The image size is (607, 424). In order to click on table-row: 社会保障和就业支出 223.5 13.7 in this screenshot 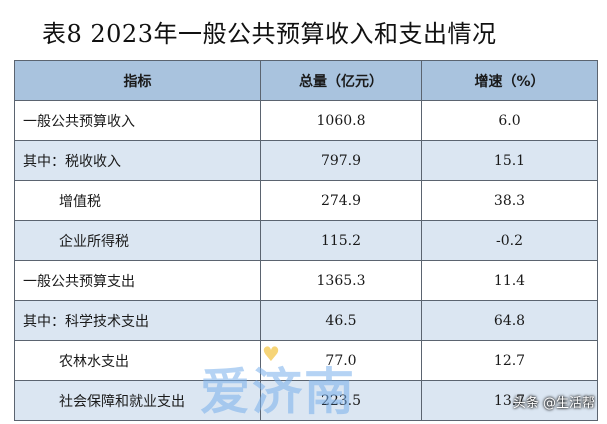, I will do `click(306, 400)`.